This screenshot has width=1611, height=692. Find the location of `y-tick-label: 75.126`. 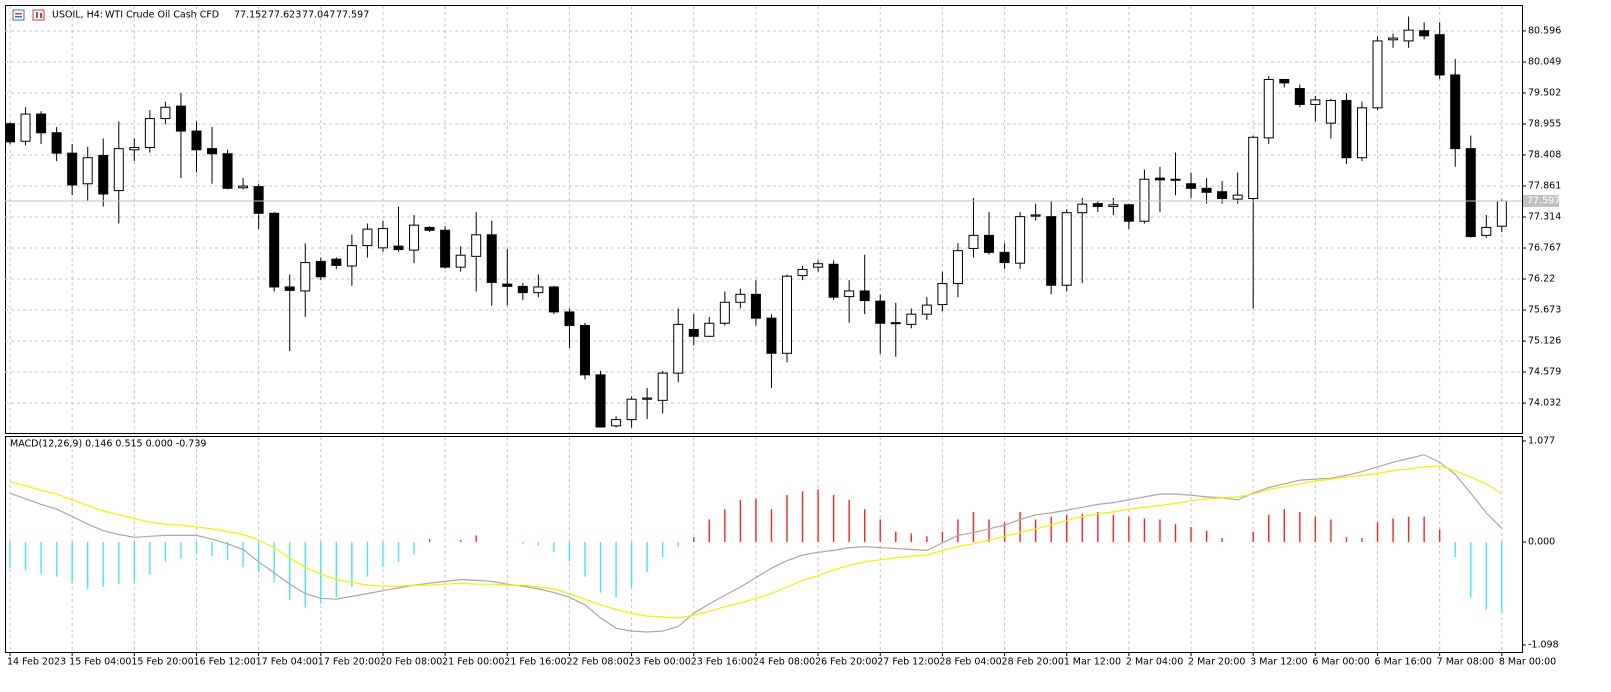

y-tick-label: 75.126 is located at coordinates (1544, 341).